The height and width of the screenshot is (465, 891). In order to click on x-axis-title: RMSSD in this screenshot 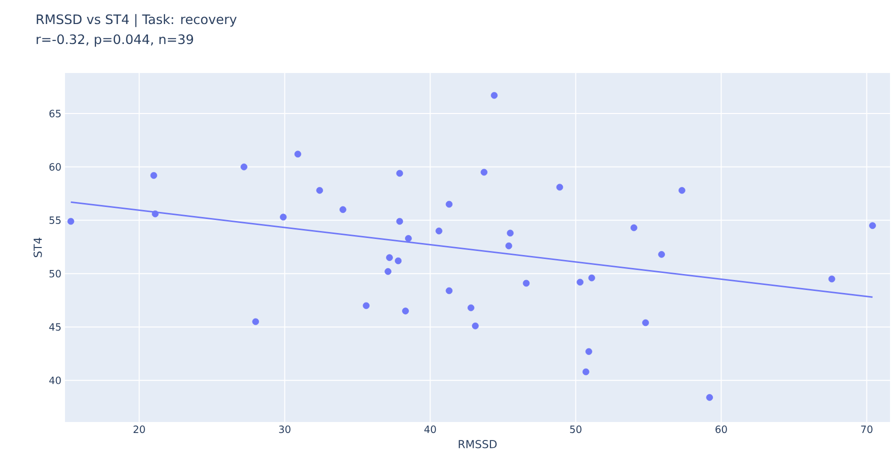, I will do `click(477, 444)`.